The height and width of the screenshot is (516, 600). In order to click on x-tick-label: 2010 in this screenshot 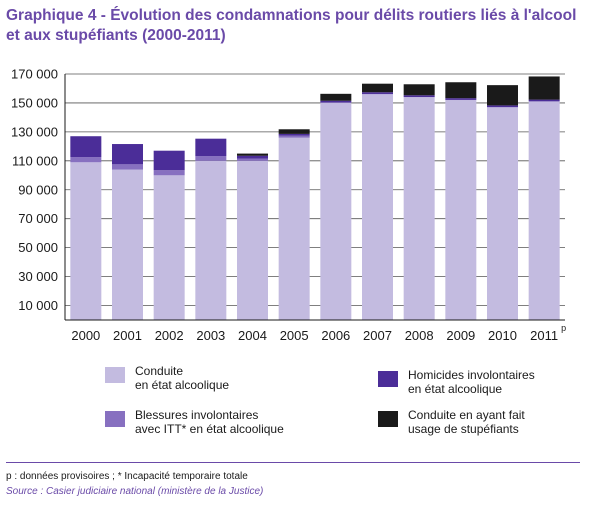, I will do `click(502, 335)`.